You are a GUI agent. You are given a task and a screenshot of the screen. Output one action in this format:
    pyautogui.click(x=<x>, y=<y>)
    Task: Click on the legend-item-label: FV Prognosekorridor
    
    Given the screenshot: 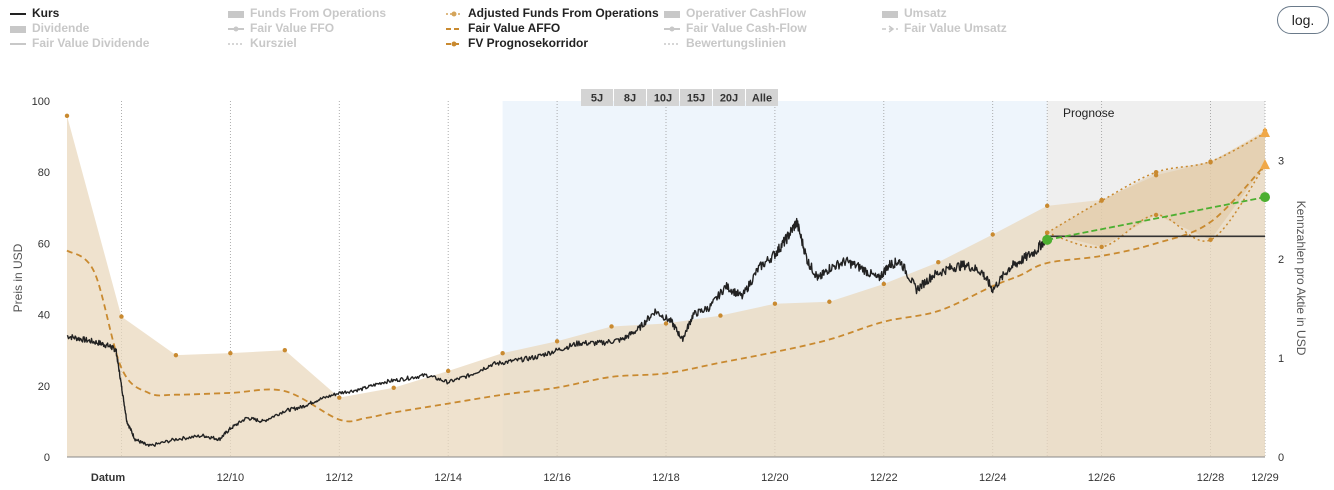 What is the action you would take?
    pyautogui.click(x=528, y=43)
    